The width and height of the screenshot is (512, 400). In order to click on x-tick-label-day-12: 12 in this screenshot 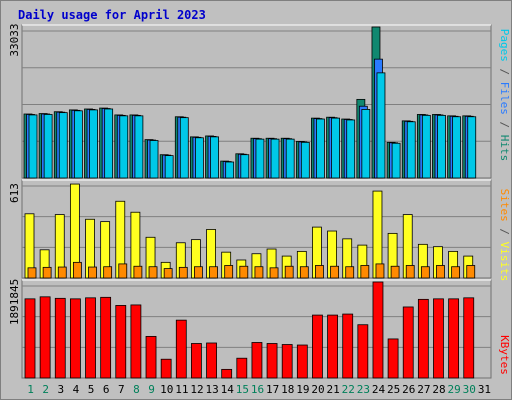, I will do `click(196, 389)`.